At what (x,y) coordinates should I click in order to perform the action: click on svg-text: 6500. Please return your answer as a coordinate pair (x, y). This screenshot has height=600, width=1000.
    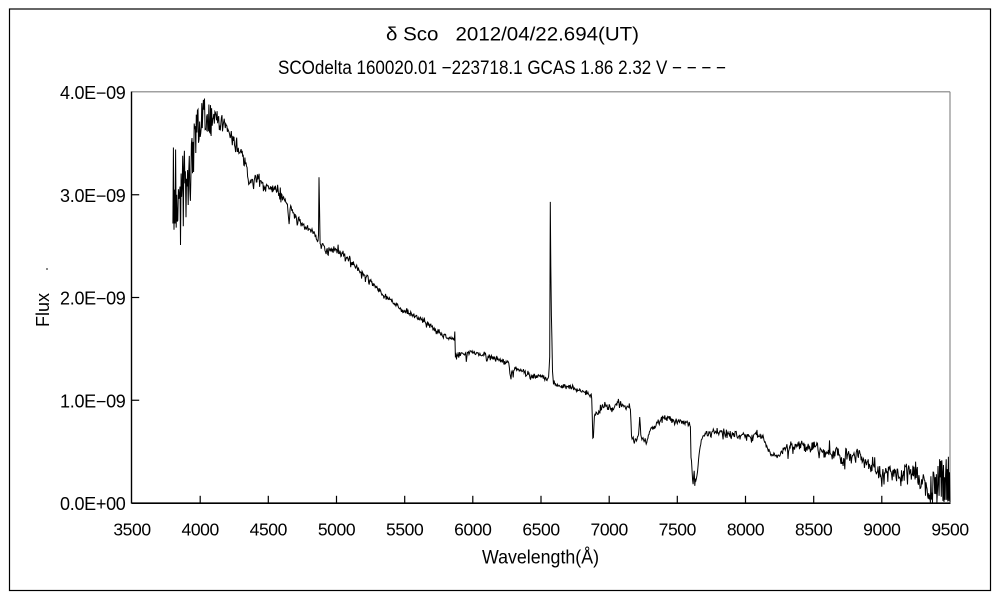
    Looking at the image, I should click on (541, 530).